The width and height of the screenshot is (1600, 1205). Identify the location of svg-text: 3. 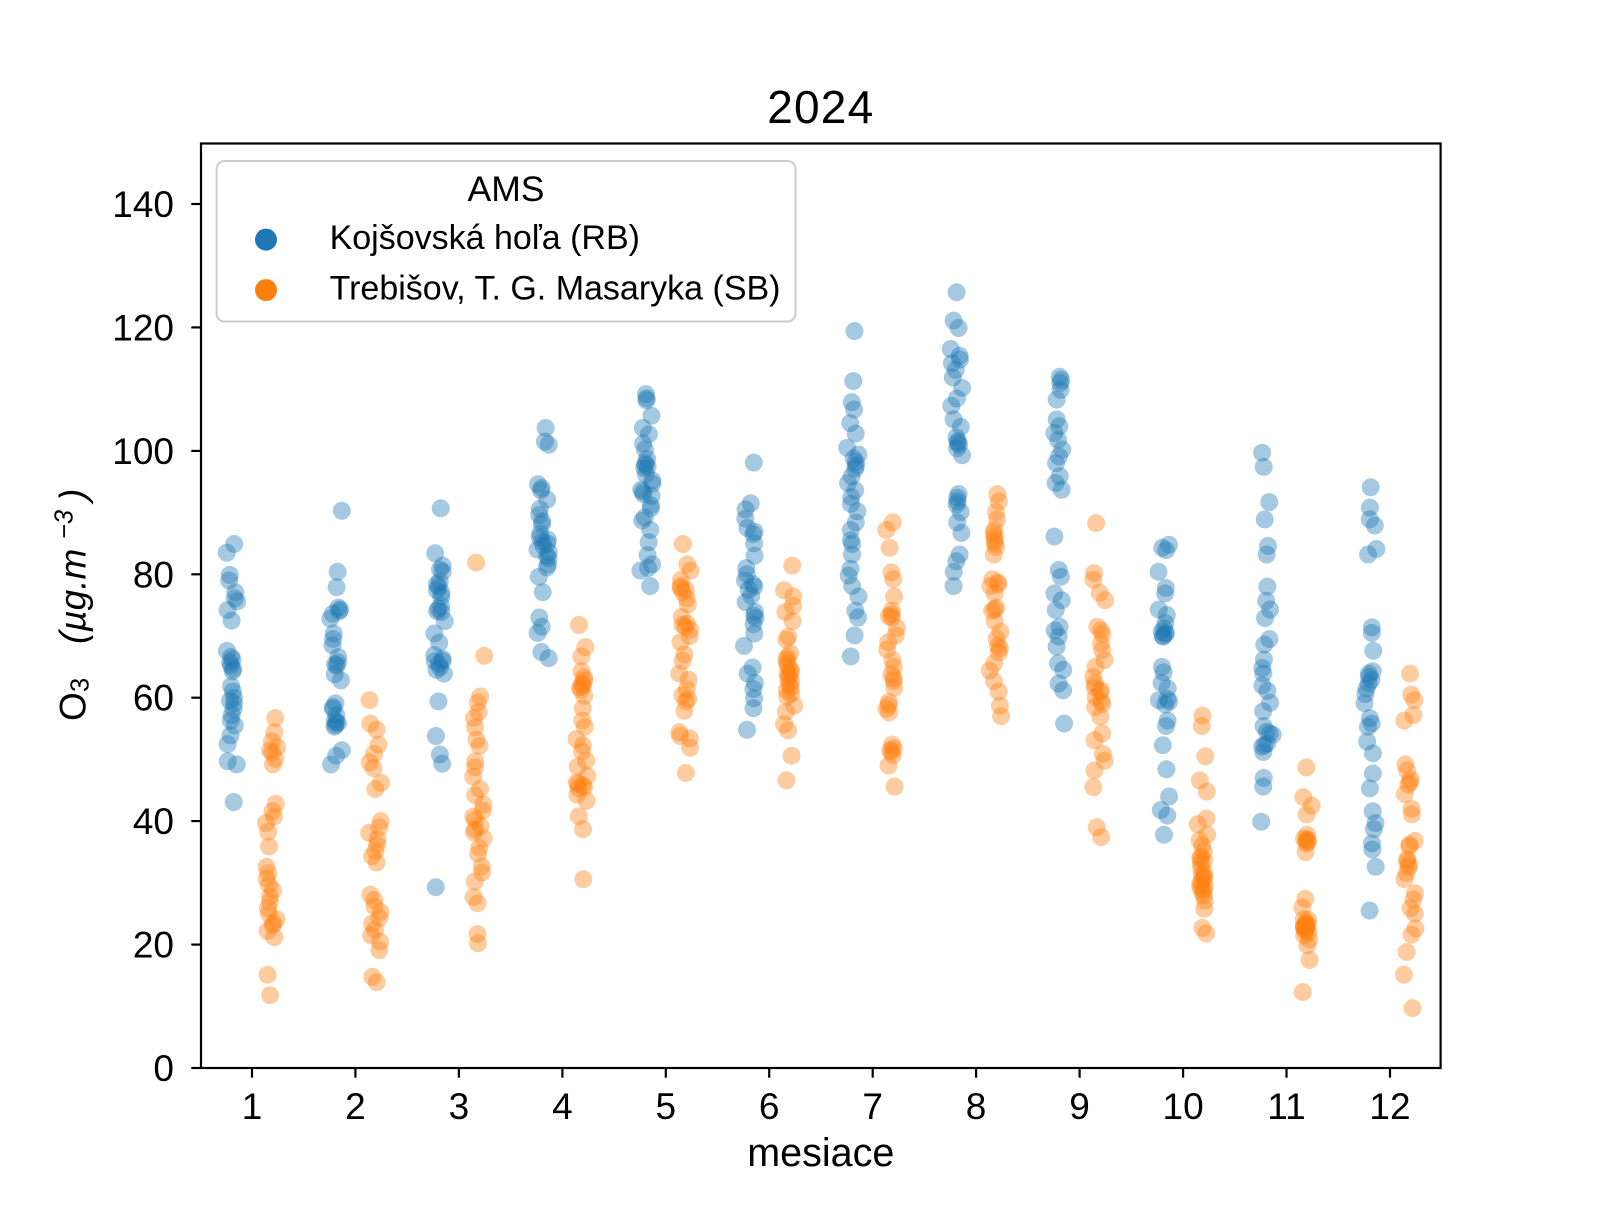
(459, 1106).